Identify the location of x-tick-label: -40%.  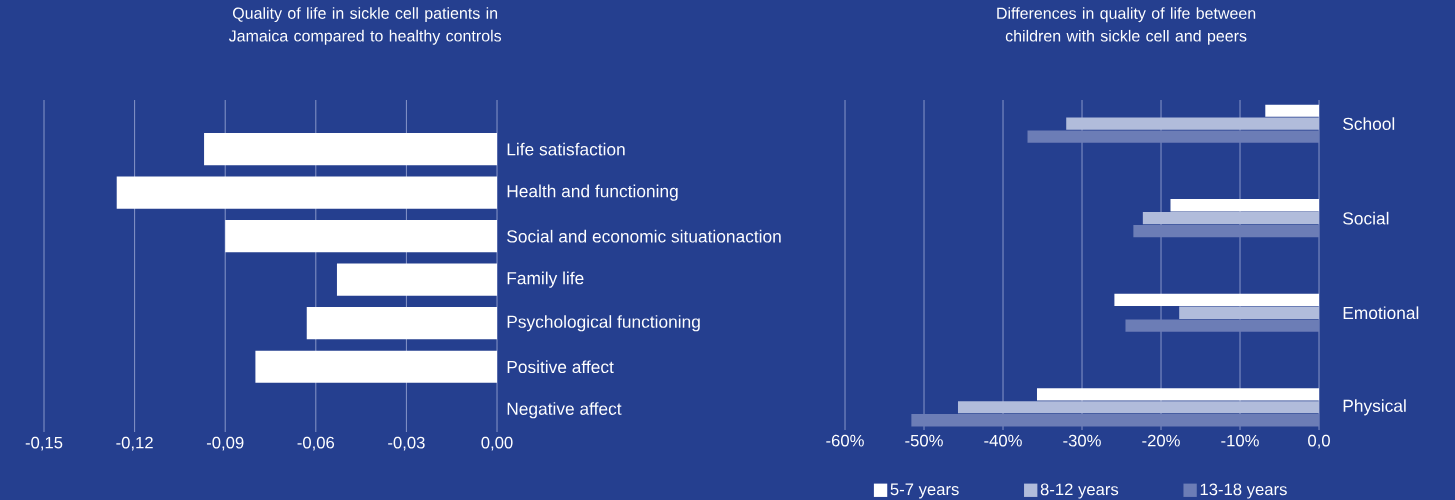
(1003, 440).